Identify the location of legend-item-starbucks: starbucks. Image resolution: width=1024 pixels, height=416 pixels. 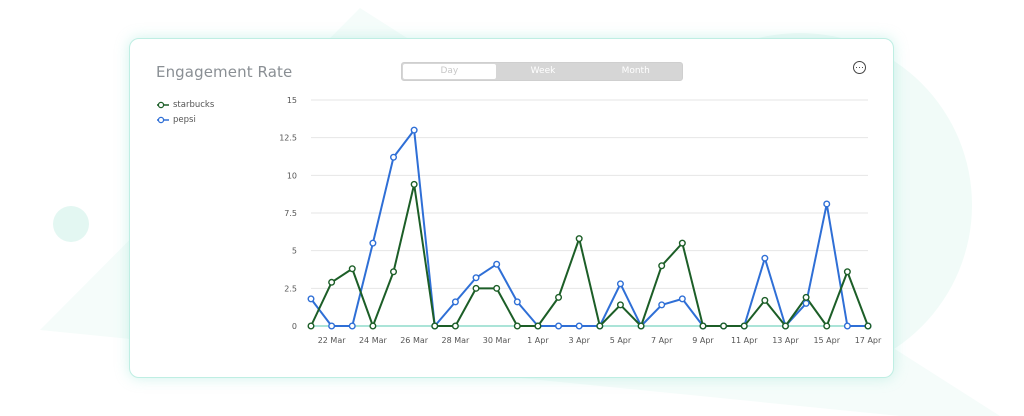
(185, 104).